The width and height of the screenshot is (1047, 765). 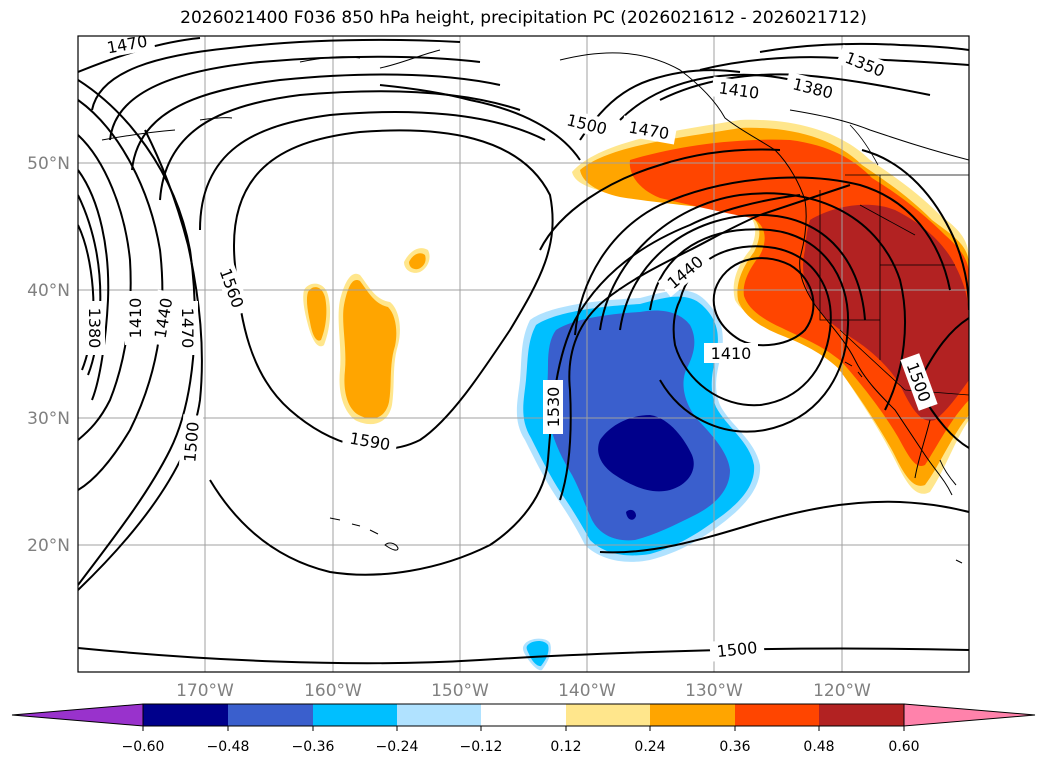 I want to click on latitude-labels: 50°N 40°N 30°N 20°N, so click(x=48, y=355).